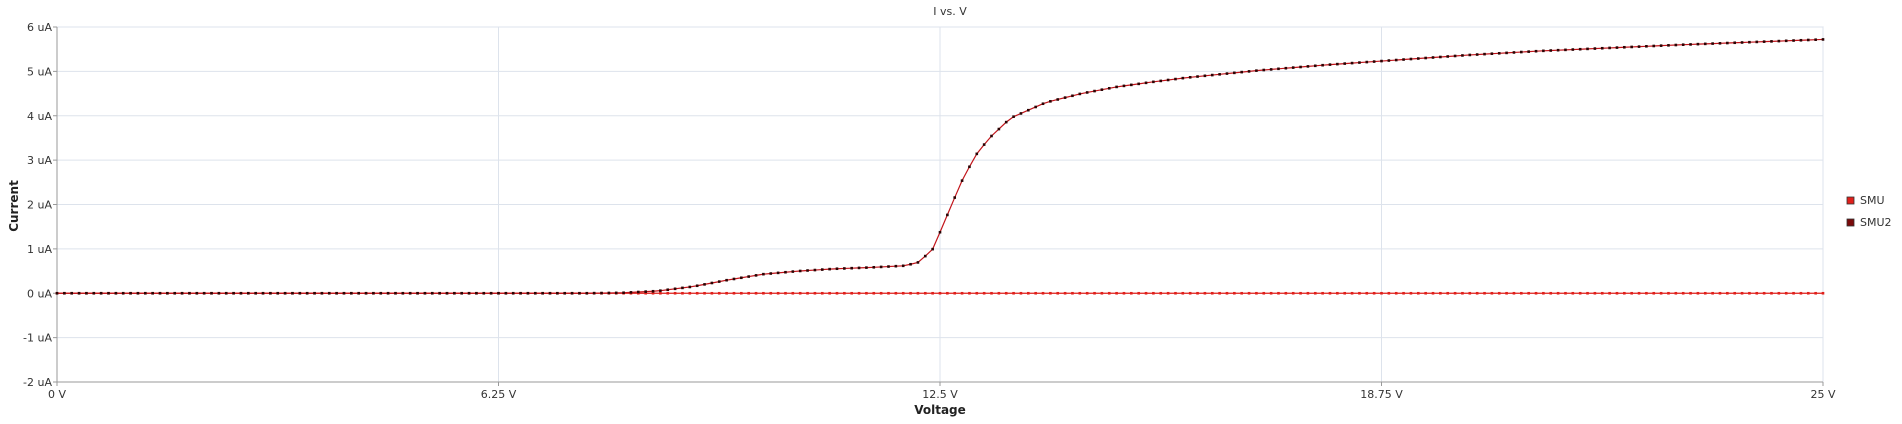 The width and height of the screenshot is (1902, 424). I want to click on y-tick-label: -2 uA, so click(37, 382).